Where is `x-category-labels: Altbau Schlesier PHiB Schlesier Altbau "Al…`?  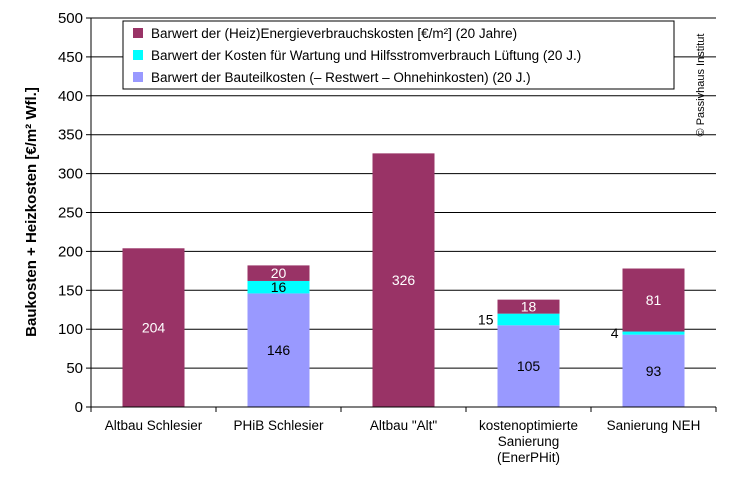
x-category-labels: Altbau Schlesier PHiB Schlesier Altbau "Al… is located at coordinates (403, 436).